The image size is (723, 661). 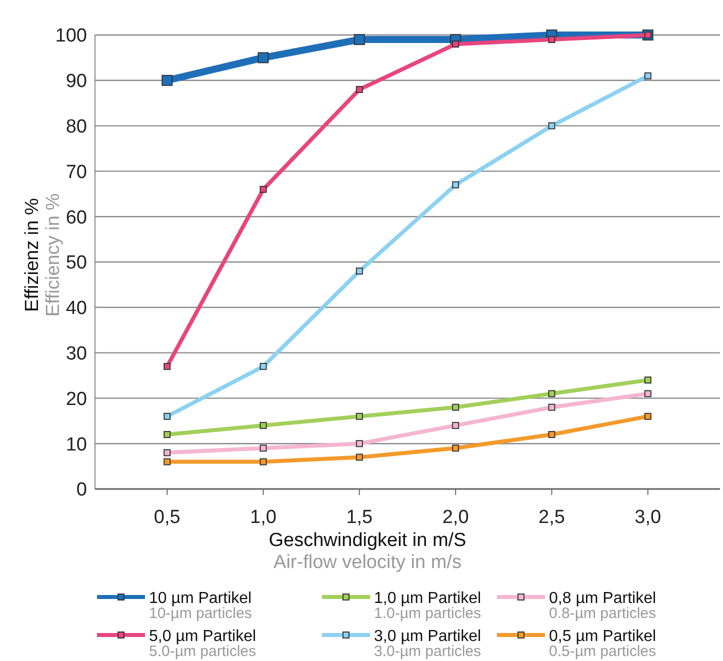 I want to click on y-axis-title: Effizienz in % Efficiency in %, so click(x=43, y=255).